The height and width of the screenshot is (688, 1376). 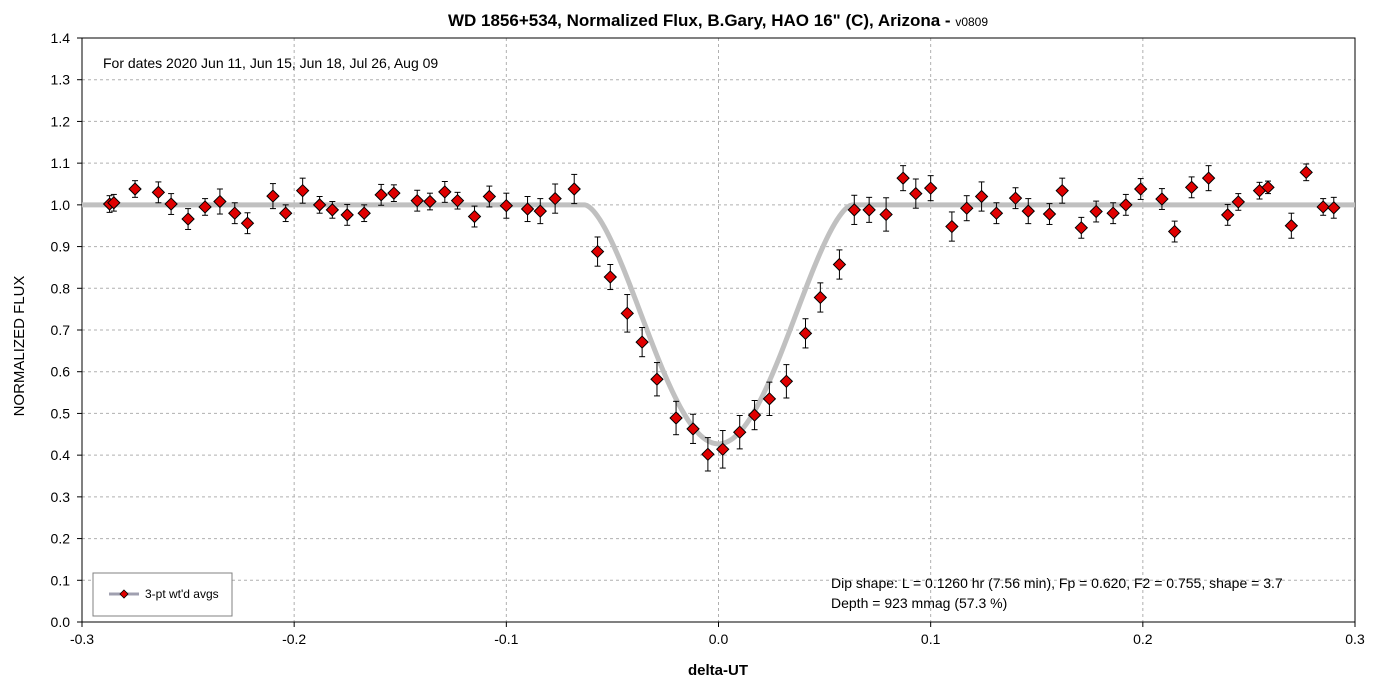 I want to click on y-tick-label: 0.9, so click(x=61, y=247).